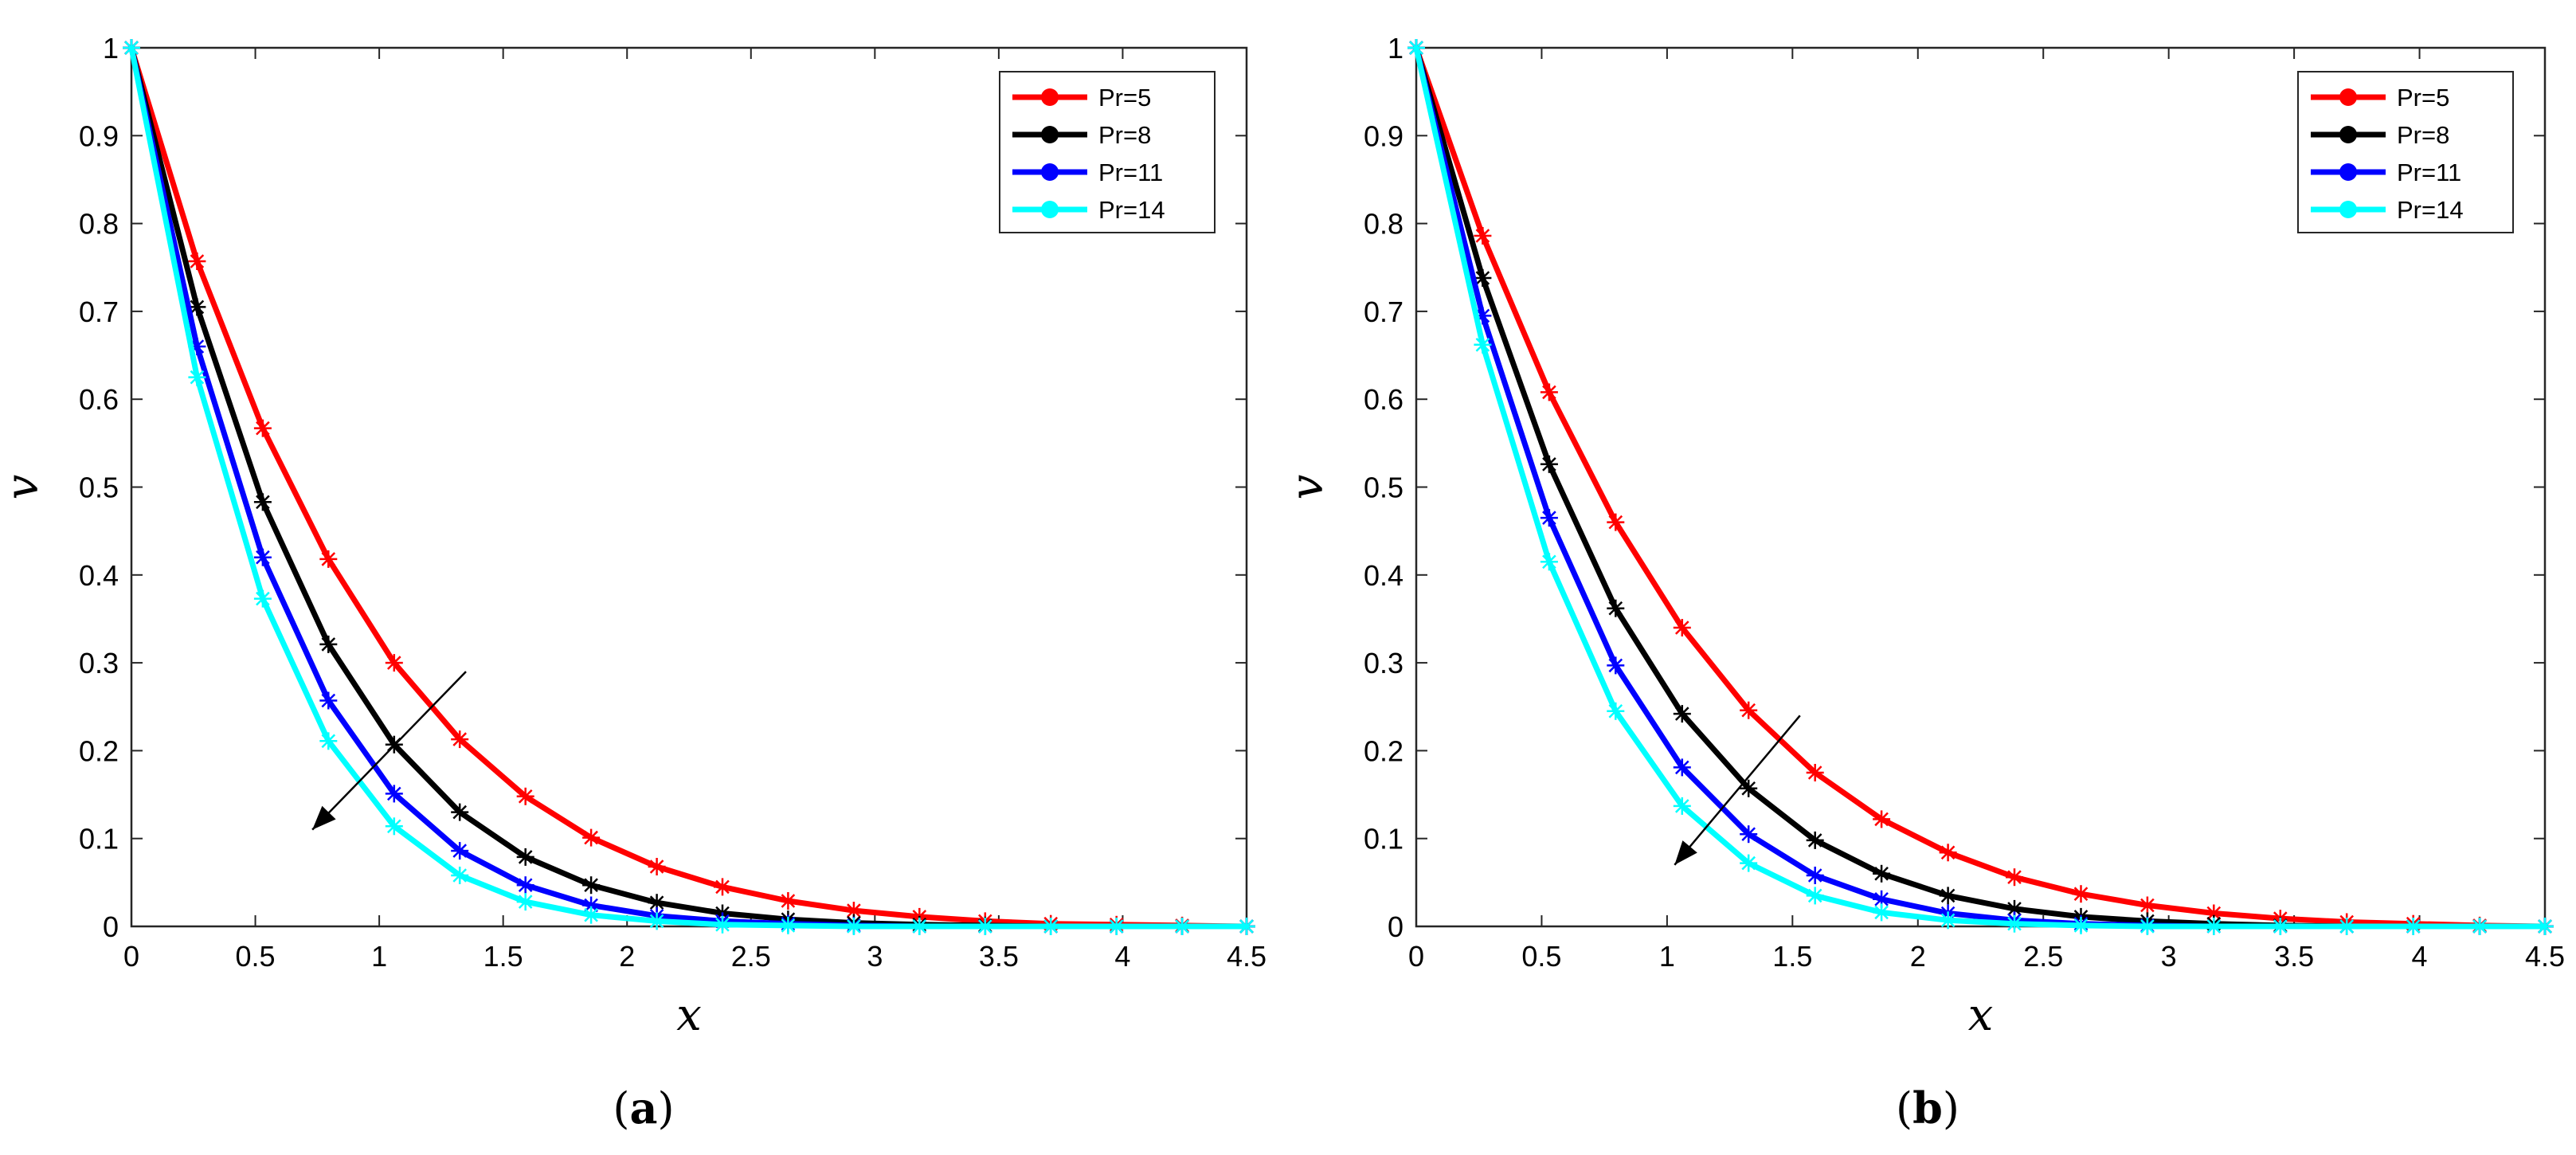  What do you see at coordinates (2380, 135) in the screenshot?
I see `legend-entry: Pr=8` at bounding box center [2380, 135].